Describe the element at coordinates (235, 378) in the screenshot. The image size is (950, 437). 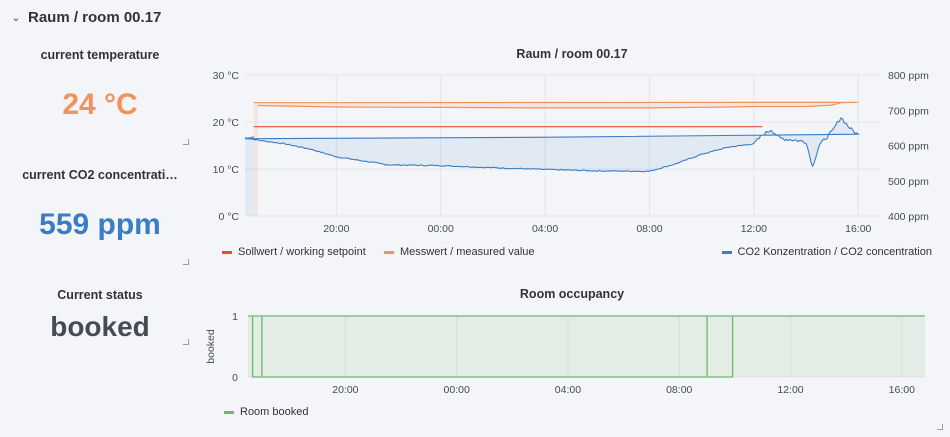
I see `y-tick-label: 0` at that location.